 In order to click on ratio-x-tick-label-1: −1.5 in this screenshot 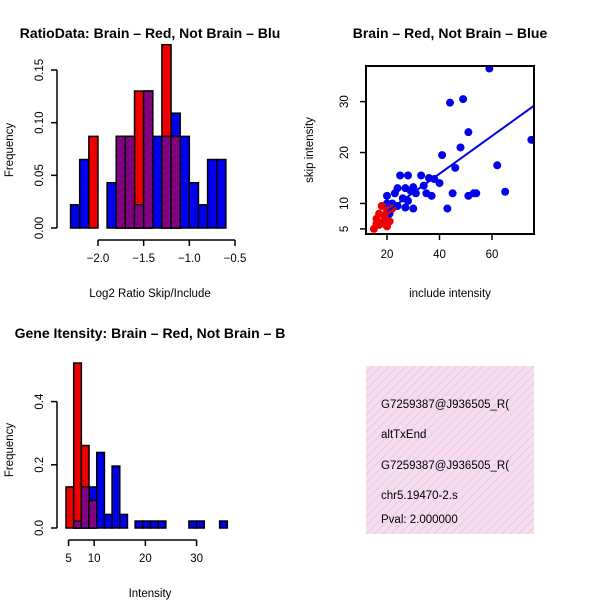, I will do `click(143, 259)`.